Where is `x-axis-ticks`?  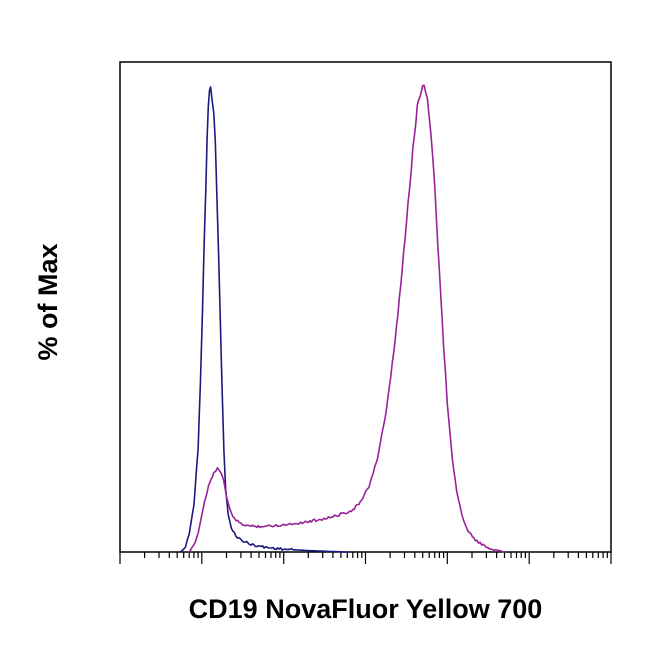
x-axis-ticks is located at coordinates (365, 558).